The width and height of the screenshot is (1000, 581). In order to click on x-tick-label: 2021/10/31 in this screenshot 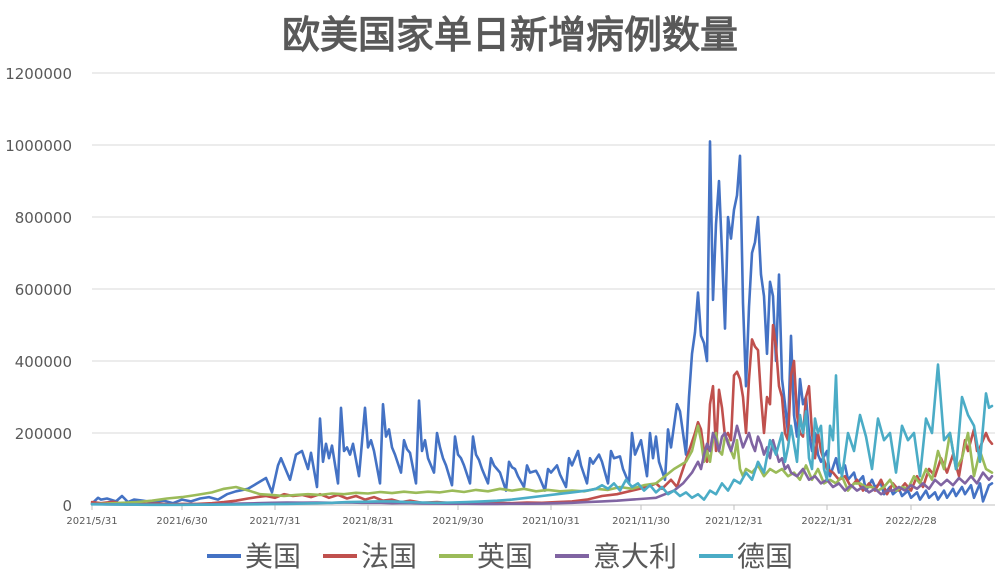, I will do `click(551, 521)`.